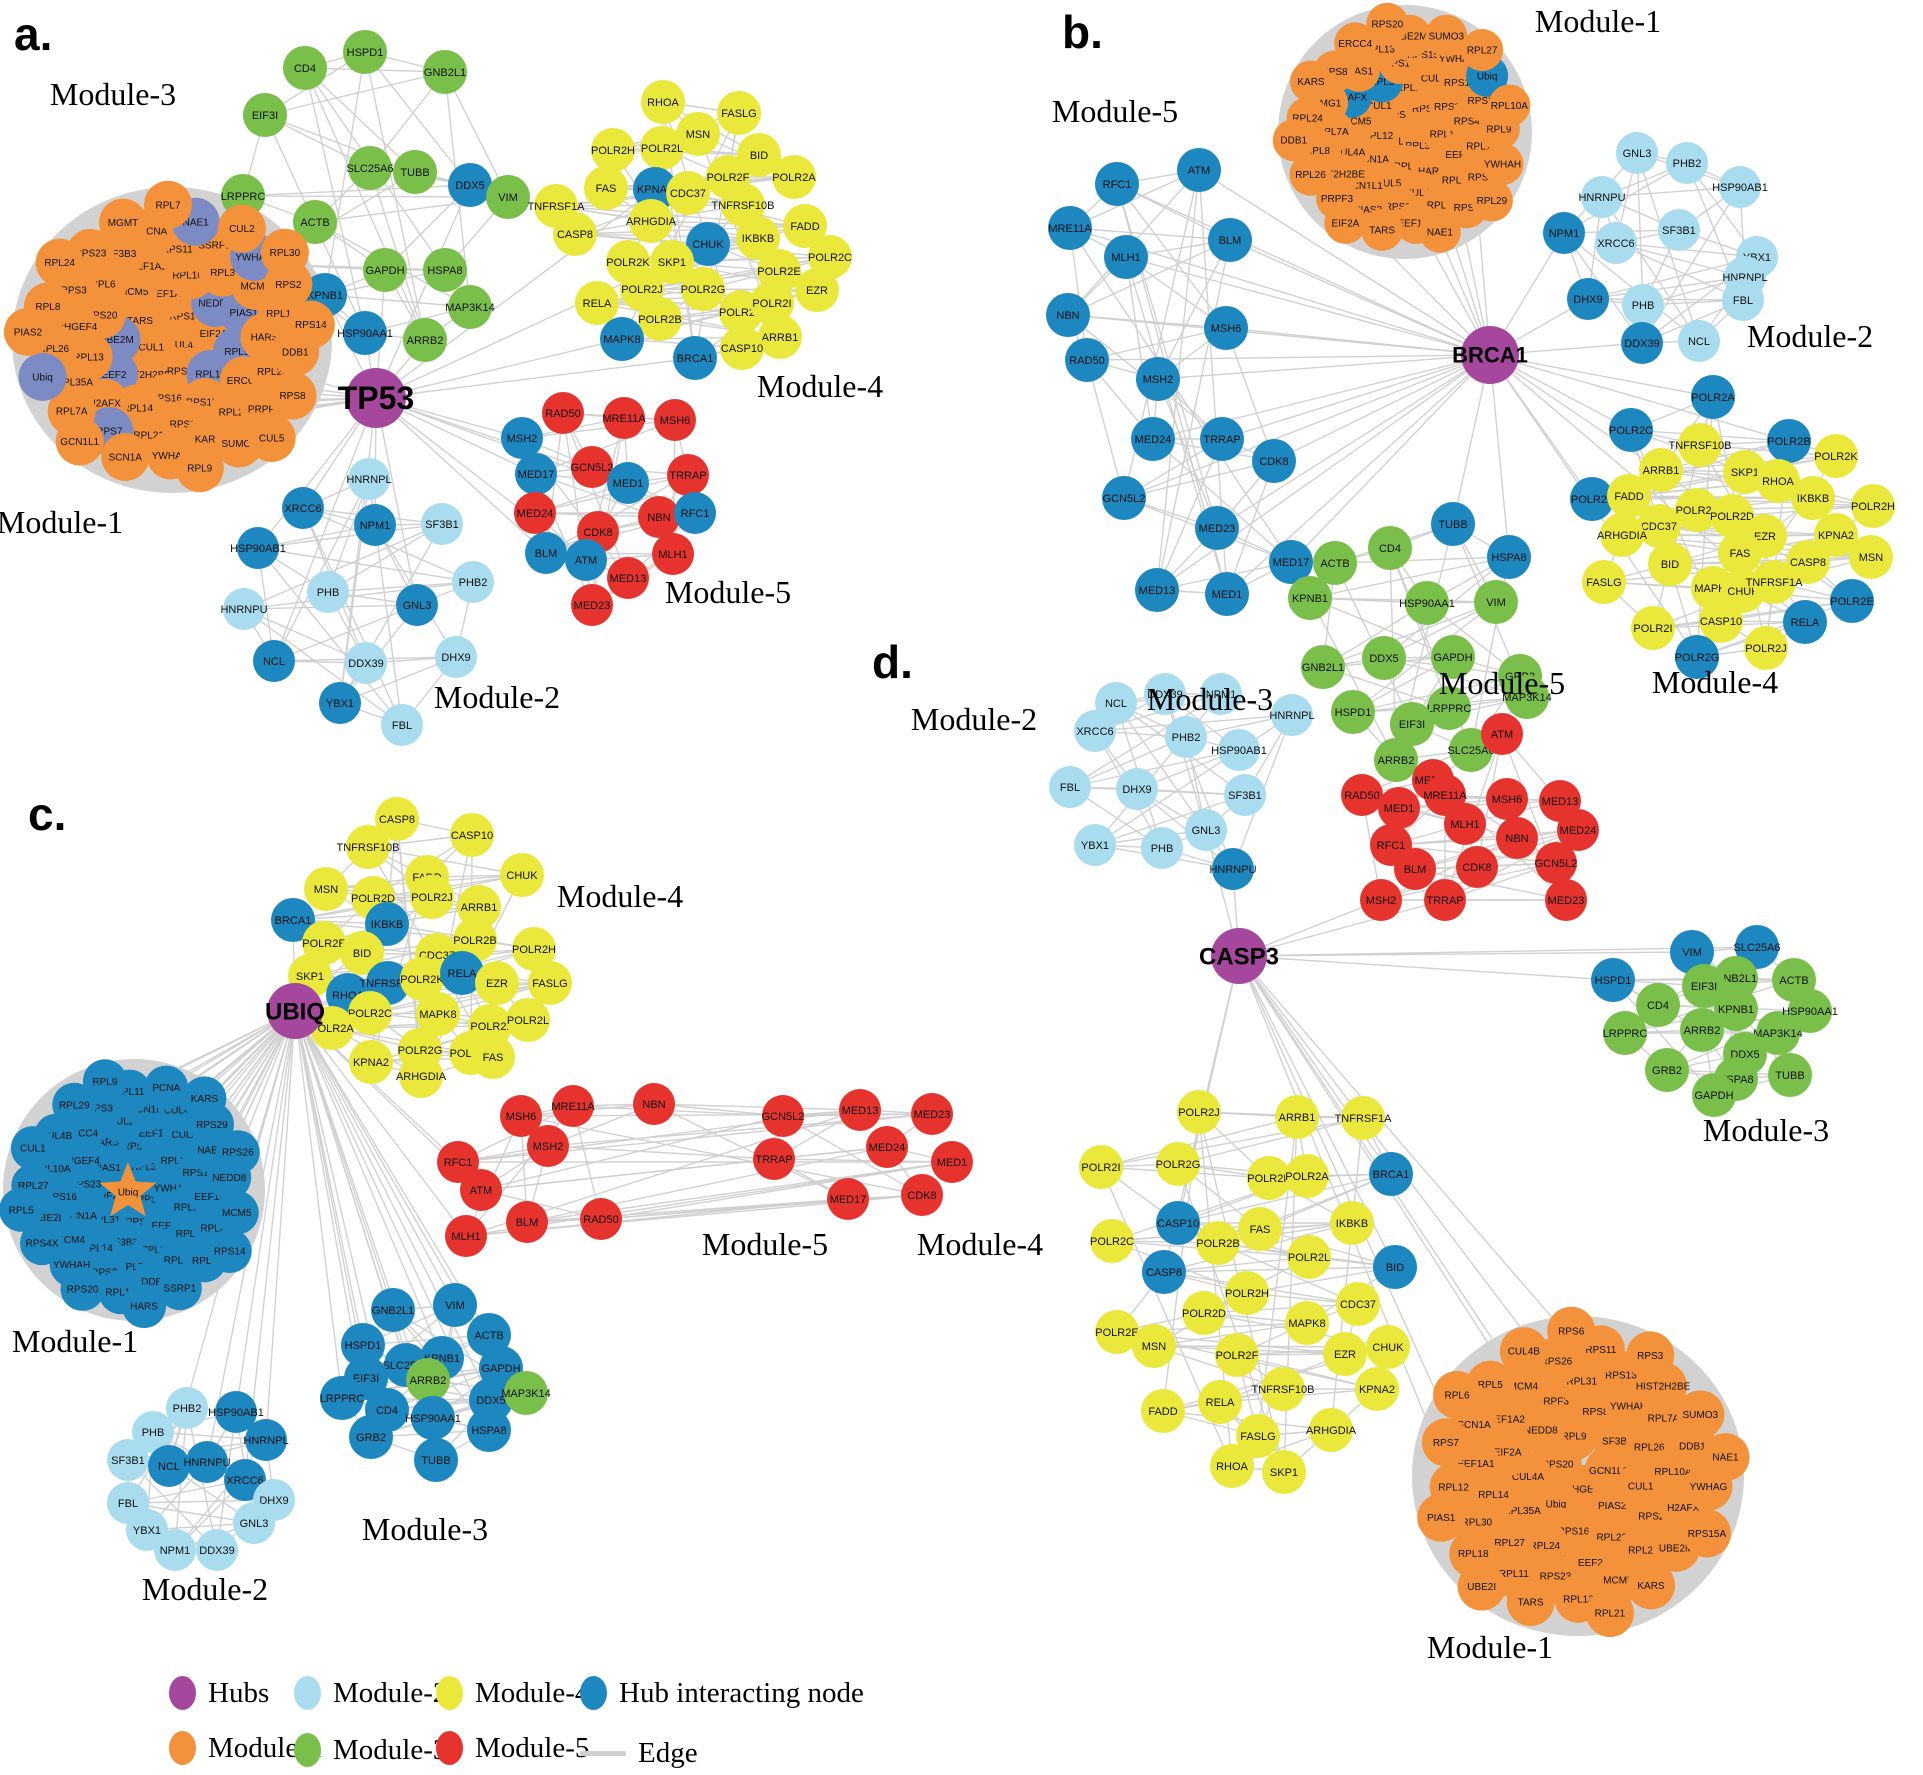  I want to click on node-MSH2: MSH2, so click(1158, 379).